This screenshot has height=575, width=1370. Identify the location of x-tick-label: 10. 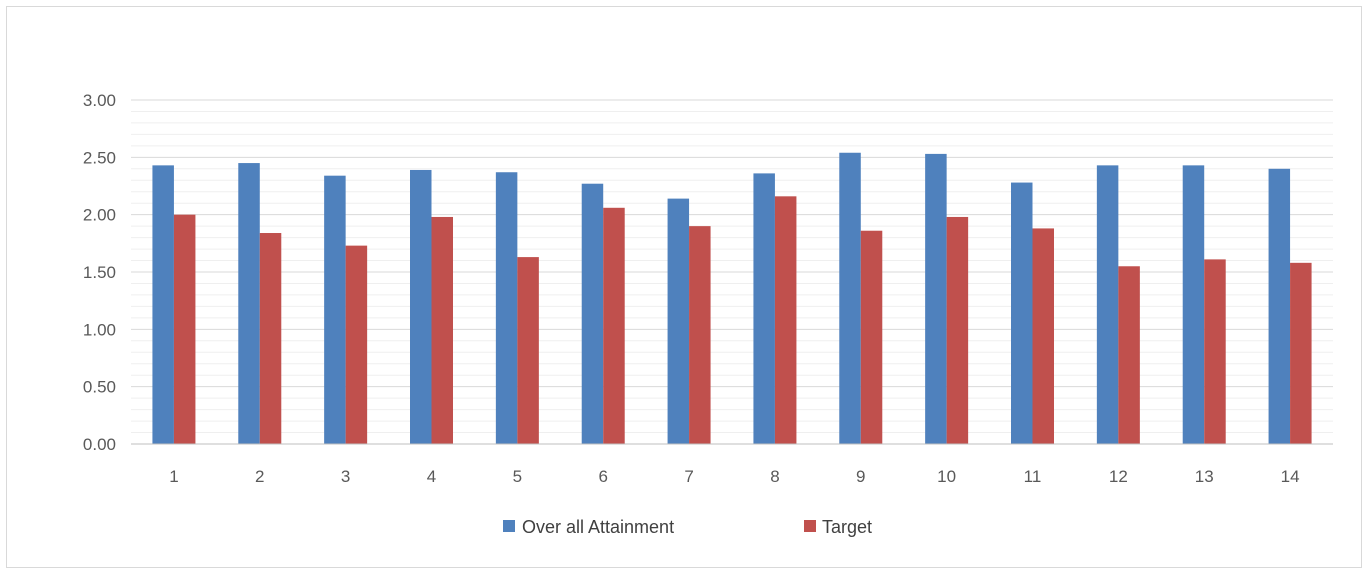
(946, 476).